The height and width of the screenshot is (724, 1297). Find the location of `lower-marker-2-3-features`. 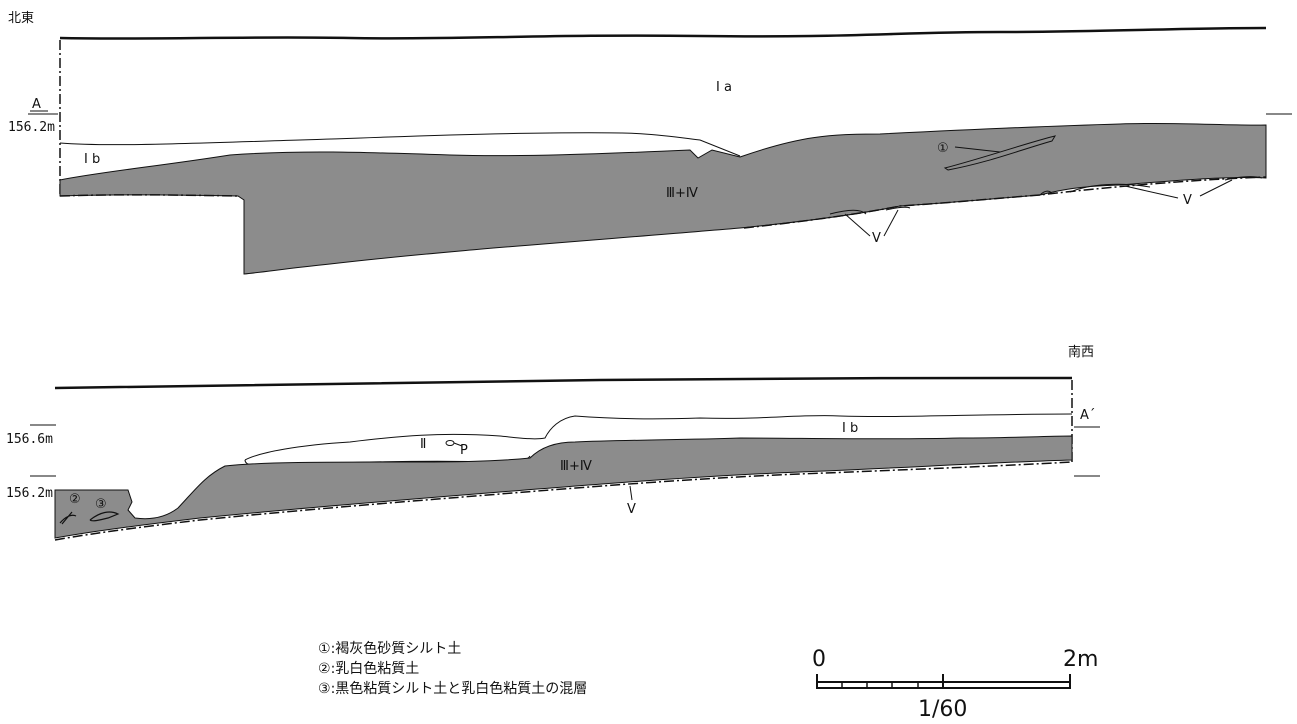

lower-marker-2-3-features is located at coordinates (89, 518).